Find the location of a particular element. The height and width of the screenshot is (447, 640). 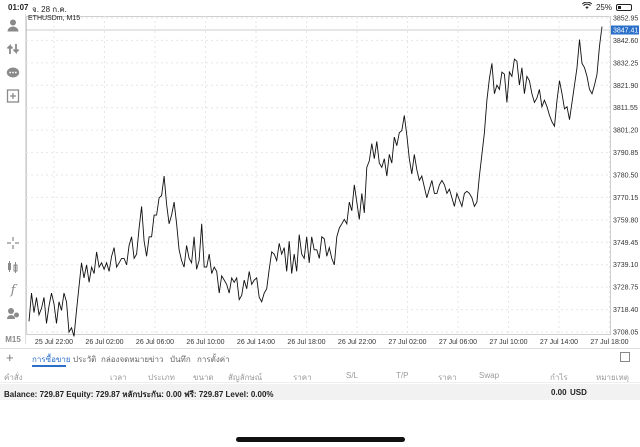

price-tick-label: 3770.15 is located at coordinates (625, 198).